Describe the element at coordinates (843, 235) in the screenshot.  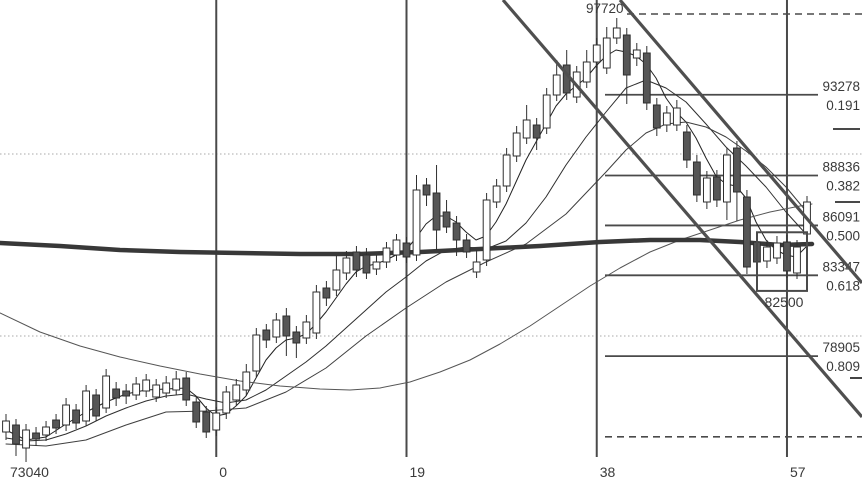
I see `fib-ratio-label: 0.500` at that location.